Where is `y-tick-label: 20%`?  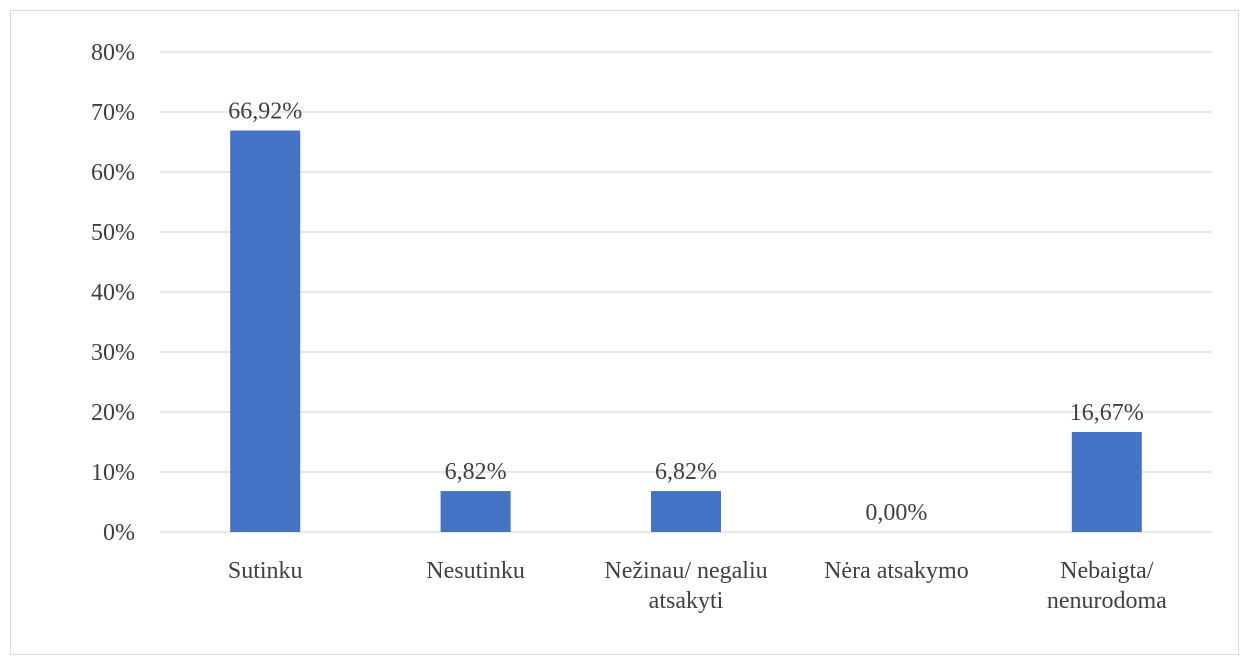 y-tick-label: 20% is located at coordinates (113, 413).